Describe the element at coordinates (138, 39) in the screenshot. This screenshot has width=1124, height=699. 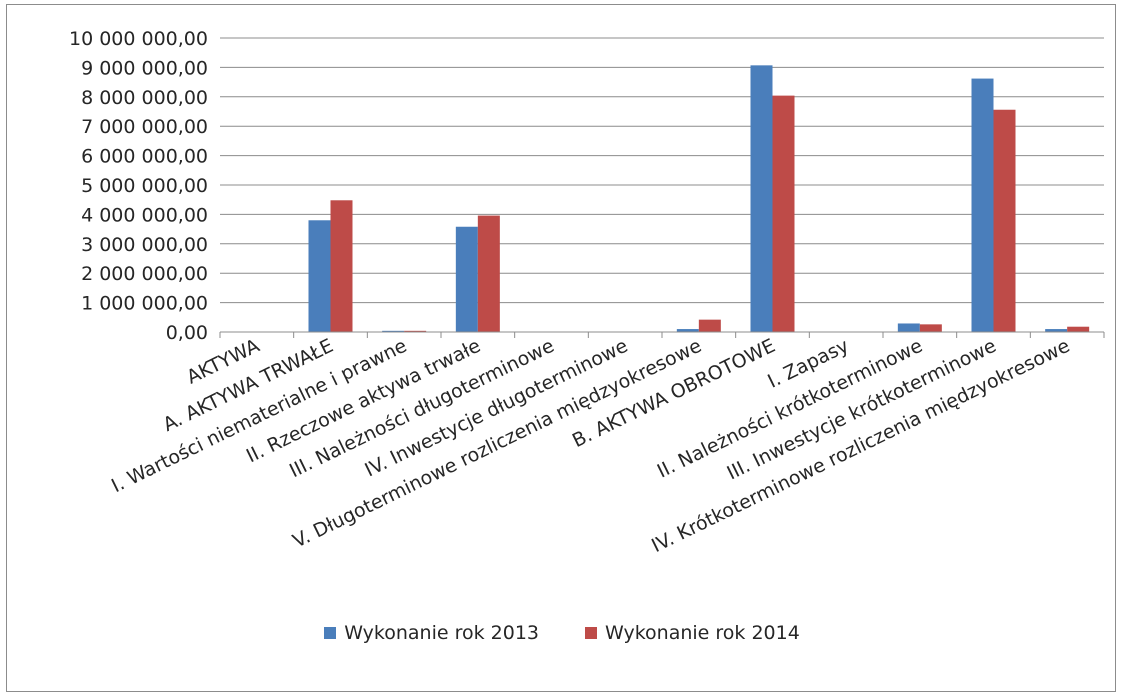
I see `y-tick-label: 10 000 000,00` at that location.